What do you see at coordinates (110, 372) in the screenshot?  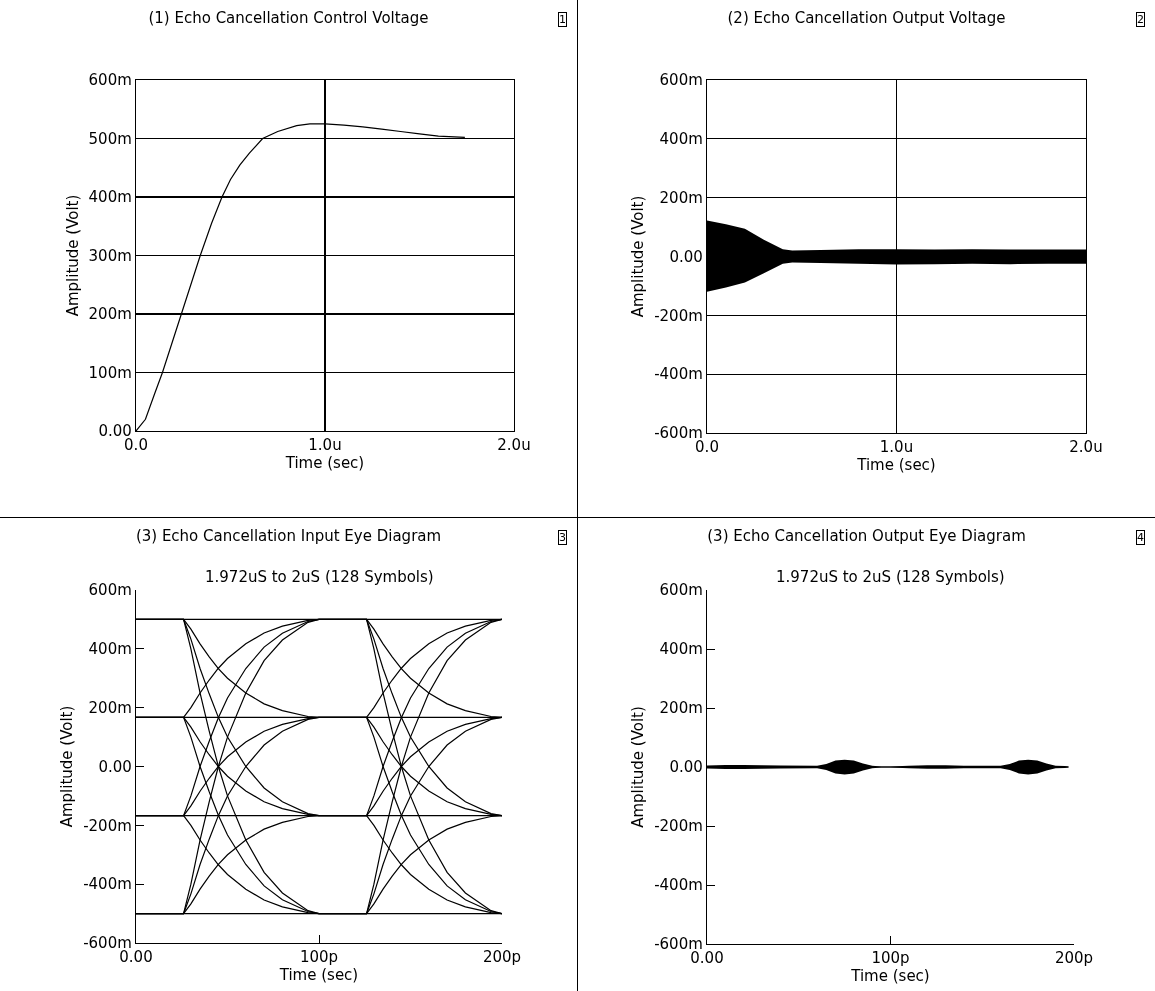 I see `y-tick-label: 100m` at bounding box center [110, 372].